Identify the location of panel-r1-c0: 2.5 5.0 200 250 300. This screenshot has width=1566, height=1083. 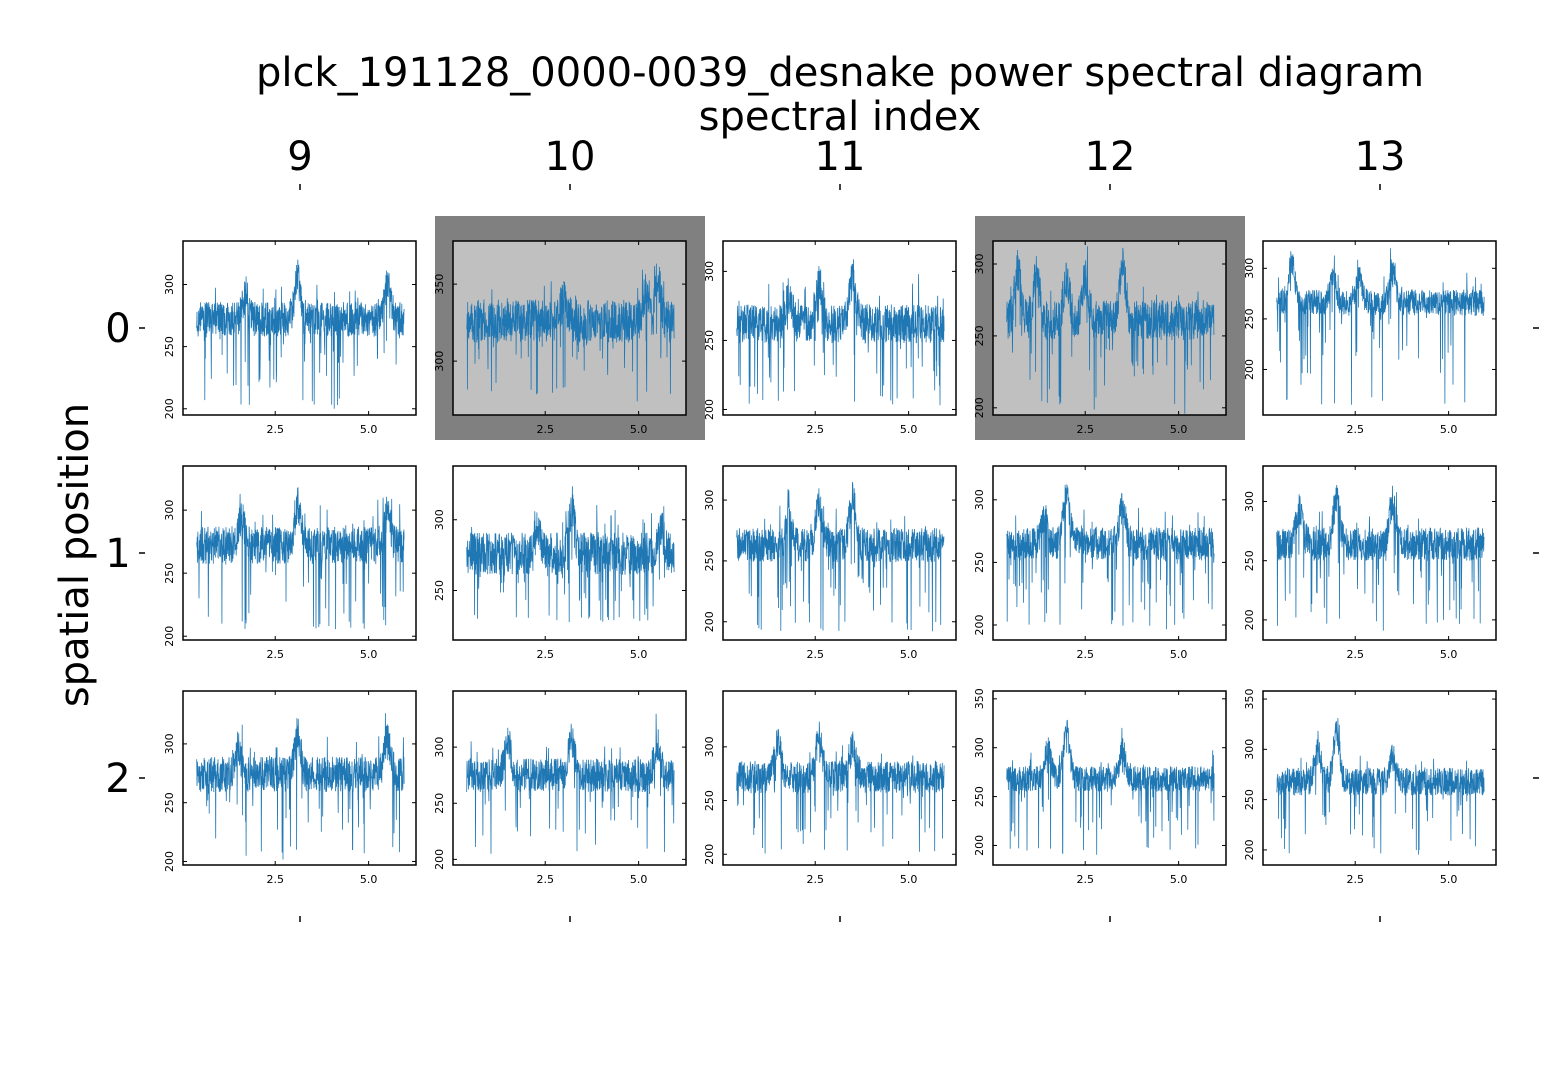
(290, 563).